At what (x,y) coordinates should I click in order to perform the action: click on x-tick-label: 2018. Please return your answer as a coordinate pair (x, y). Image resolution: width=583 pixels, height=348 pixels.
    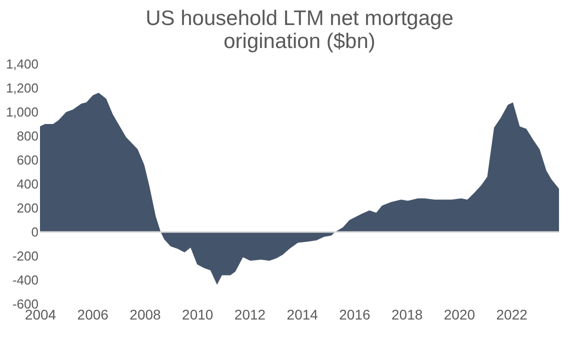
    Looking at the image, I should click on (407, 314).